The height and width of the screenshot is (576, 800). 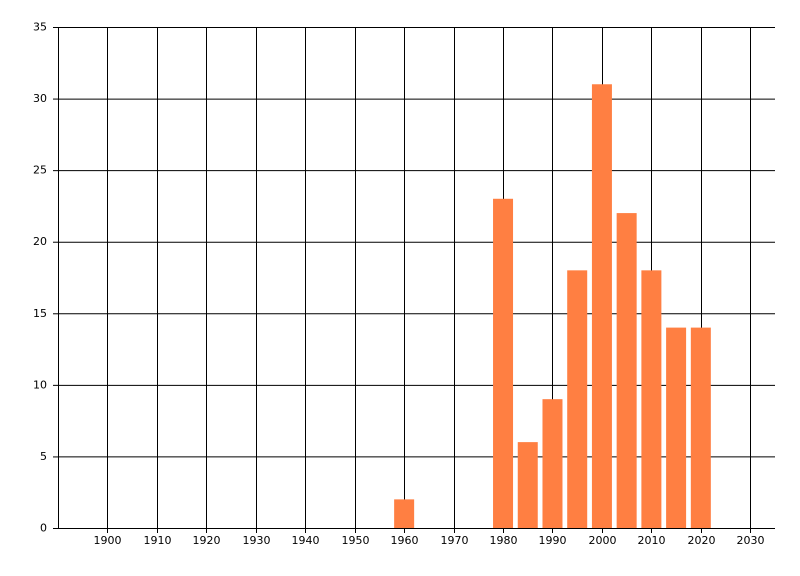 I want to click on y-tick-label: 0, so click(x=43, y=528).